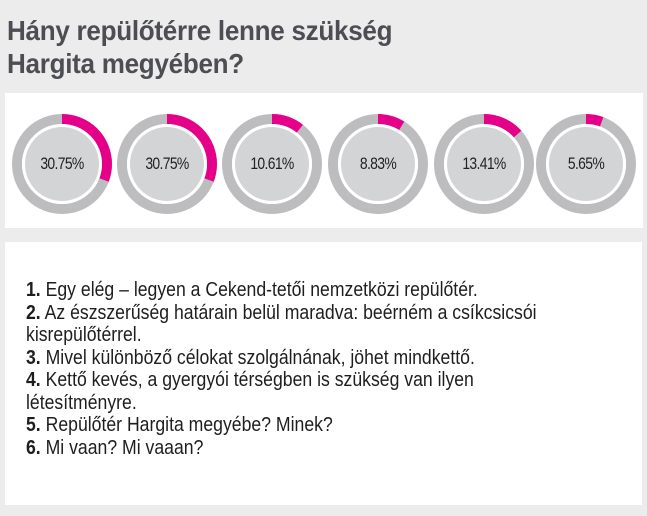 Image resolution: width=647 pixels, height=516 pixels. I want to click on result-ring-5: 13.41%, so click(484, 164).